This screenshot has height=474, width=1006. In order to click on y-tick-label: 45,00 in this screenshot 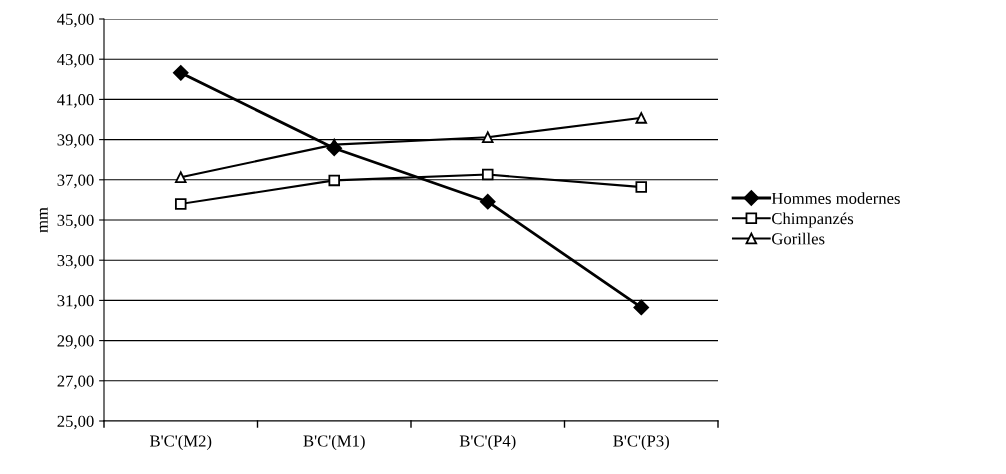, I will do `click(75, 20)`.